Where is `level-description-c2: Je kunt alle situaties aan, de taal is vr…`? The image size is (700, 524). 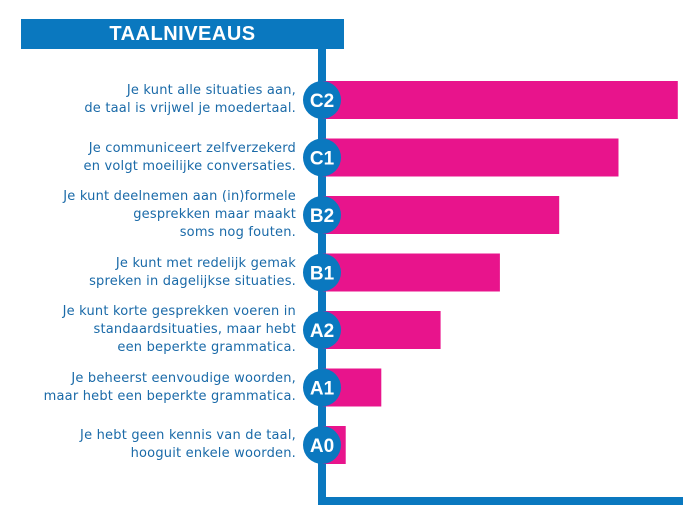 level-description-c2: Je kunt alle situaties aan, de taal is vr… is located at coordinates (190, 100).